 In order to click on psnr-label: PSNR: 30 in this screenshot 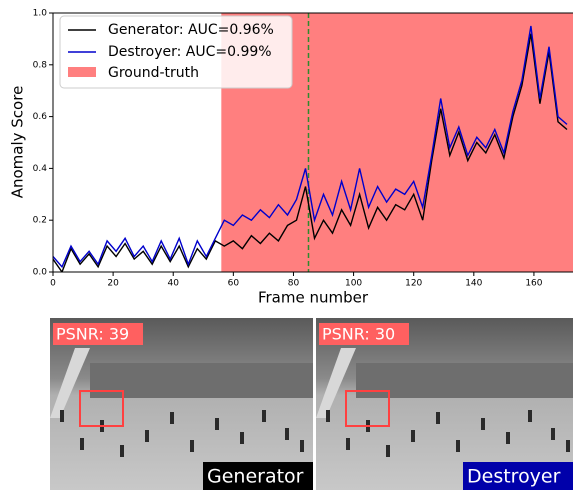, I will do `click(358, 334)`.